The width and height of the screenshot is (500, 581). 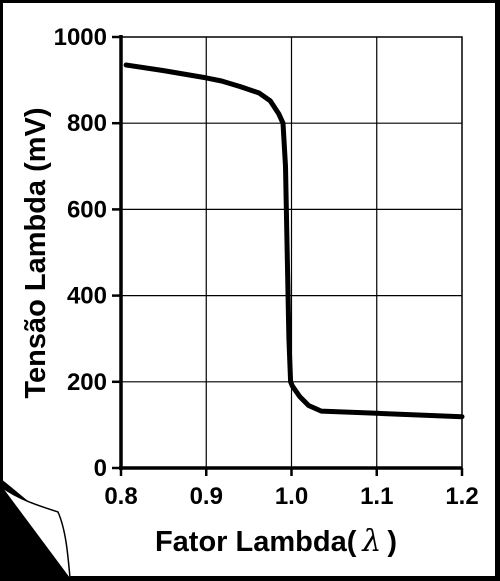 I want to click on page-border-right, so click(x=497, y=290).